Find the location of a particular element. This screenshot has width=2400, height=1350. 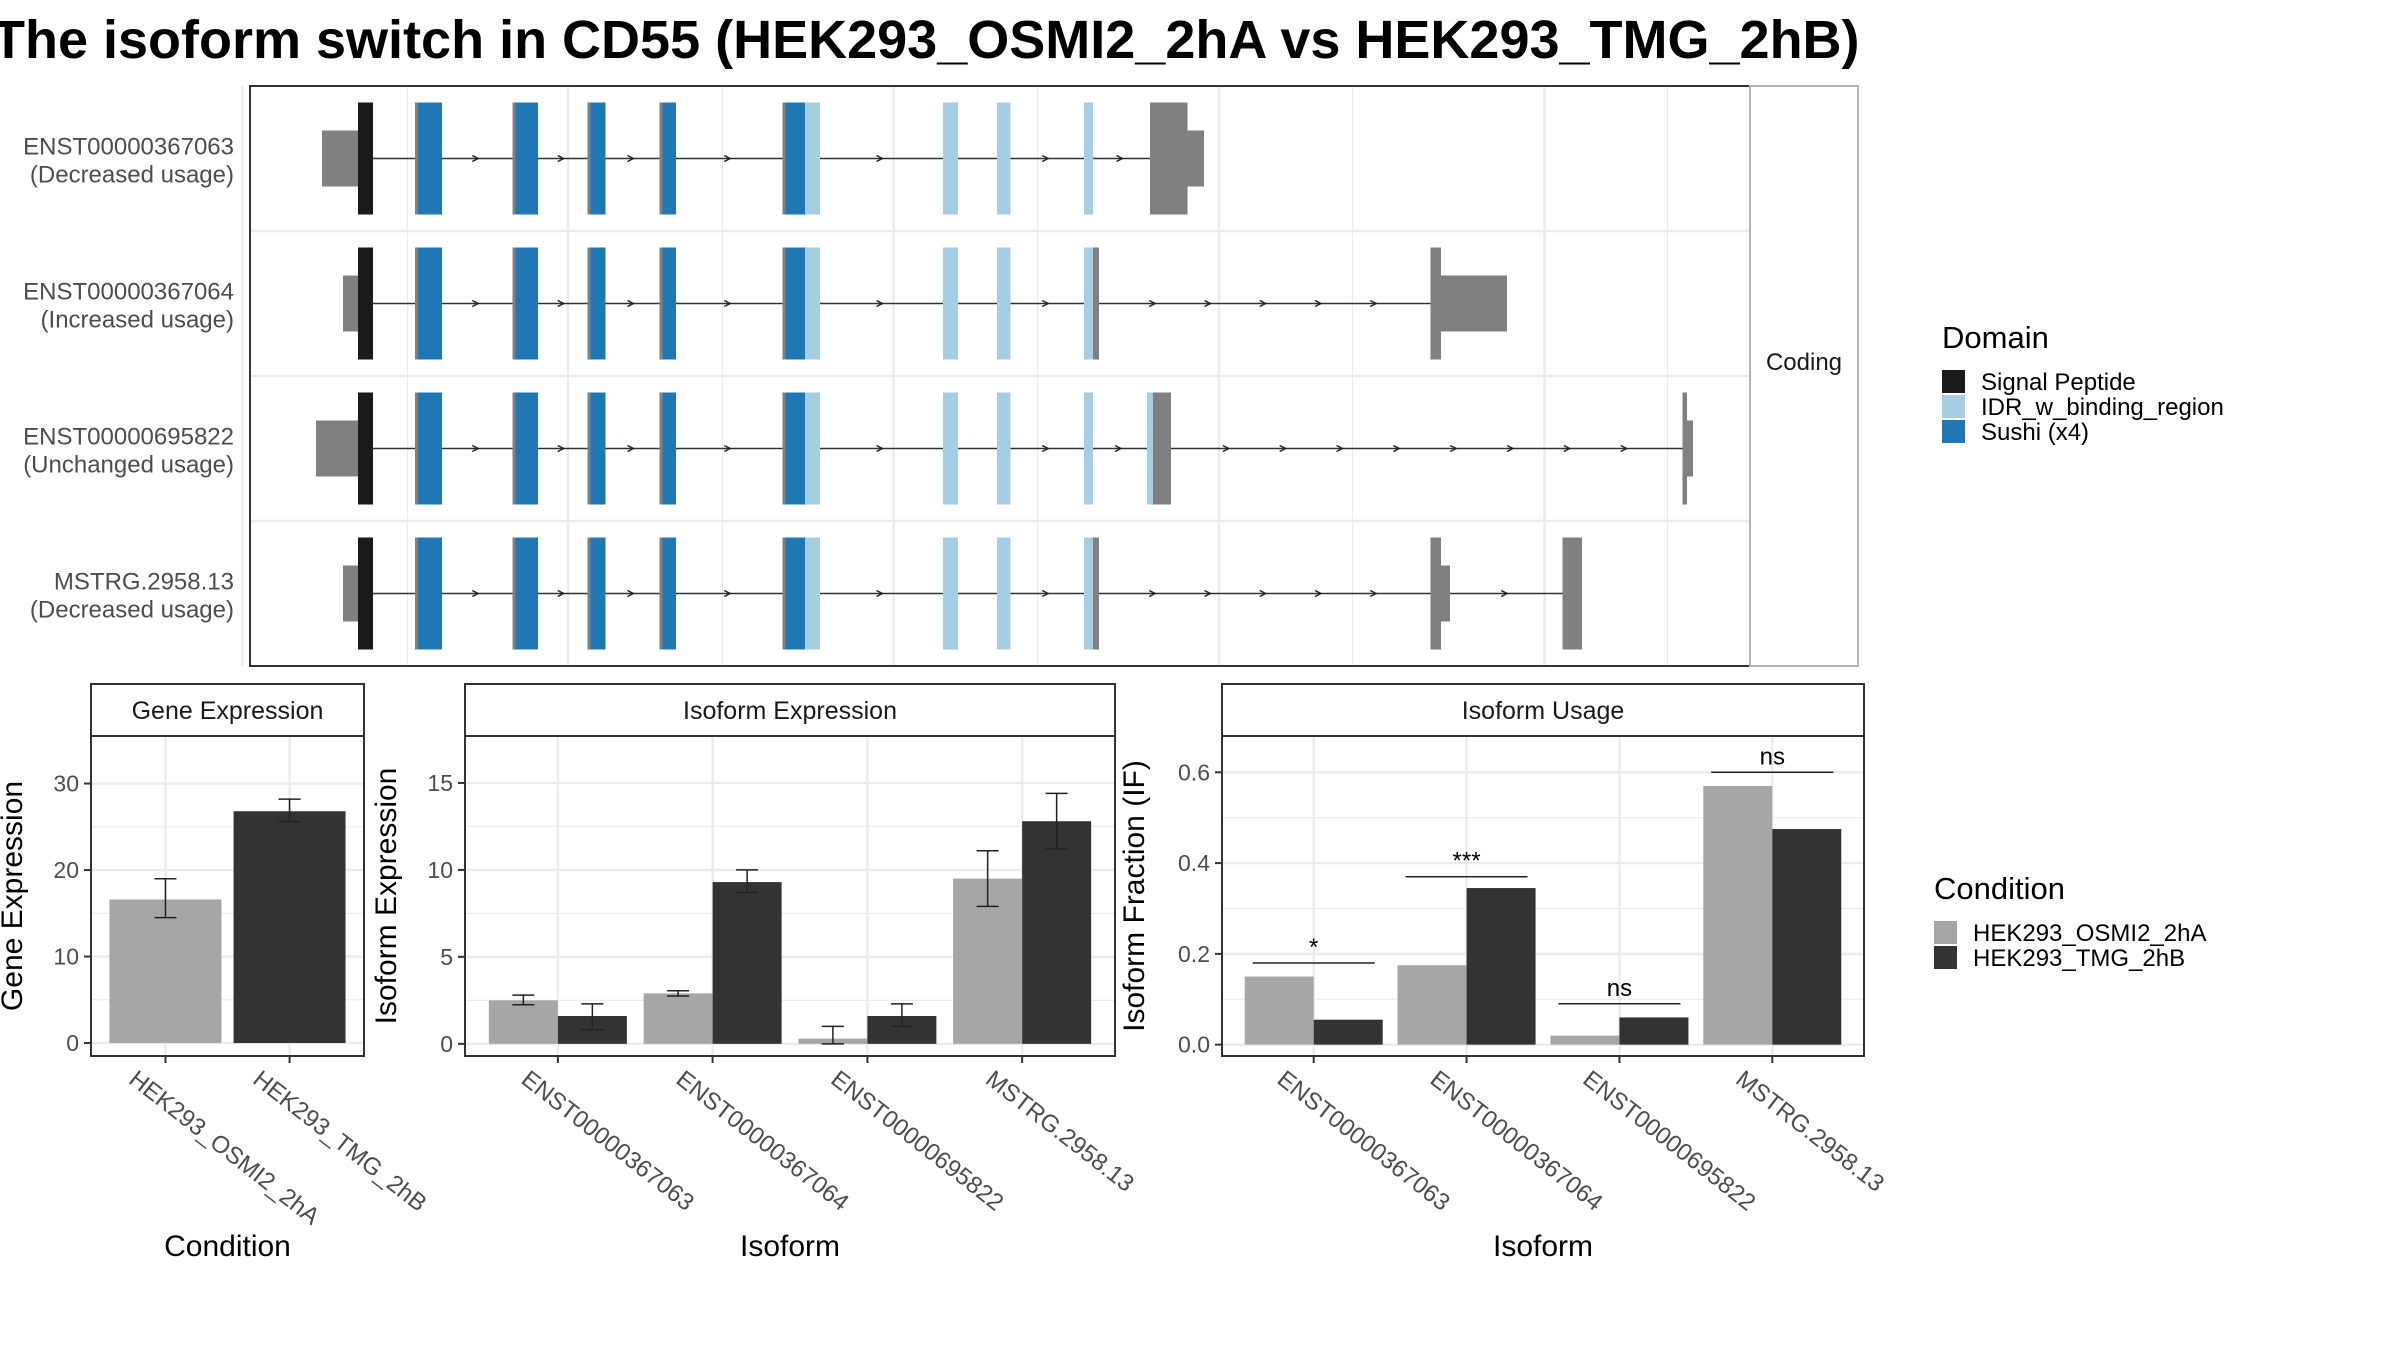

track-label: ENST00000367064 is located at coordinates (128, 292).